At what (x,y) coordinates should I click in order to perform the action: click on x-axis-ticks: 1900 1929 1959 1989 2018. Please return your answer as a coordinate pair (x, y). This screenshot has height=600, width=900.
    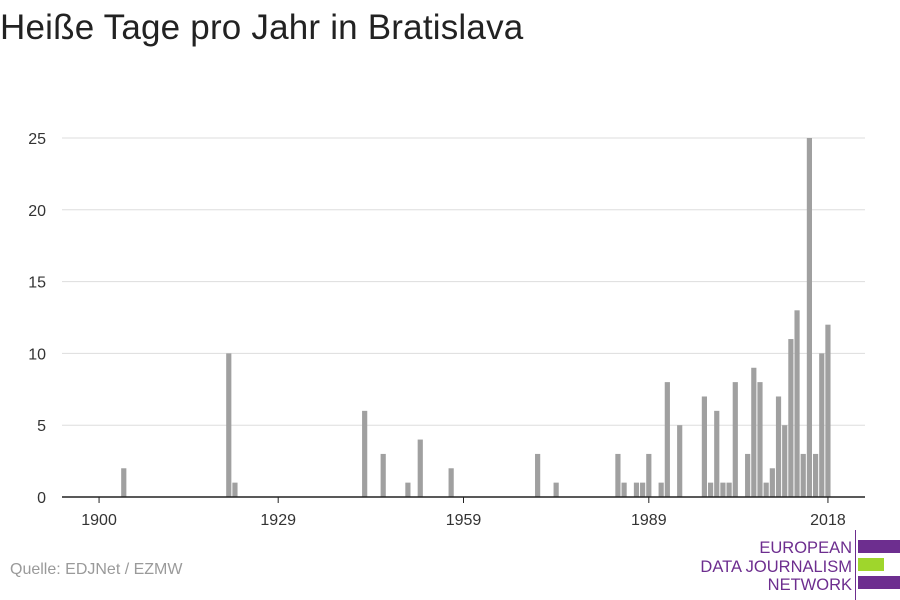
    Looking at the image, I should click on (463, 513).